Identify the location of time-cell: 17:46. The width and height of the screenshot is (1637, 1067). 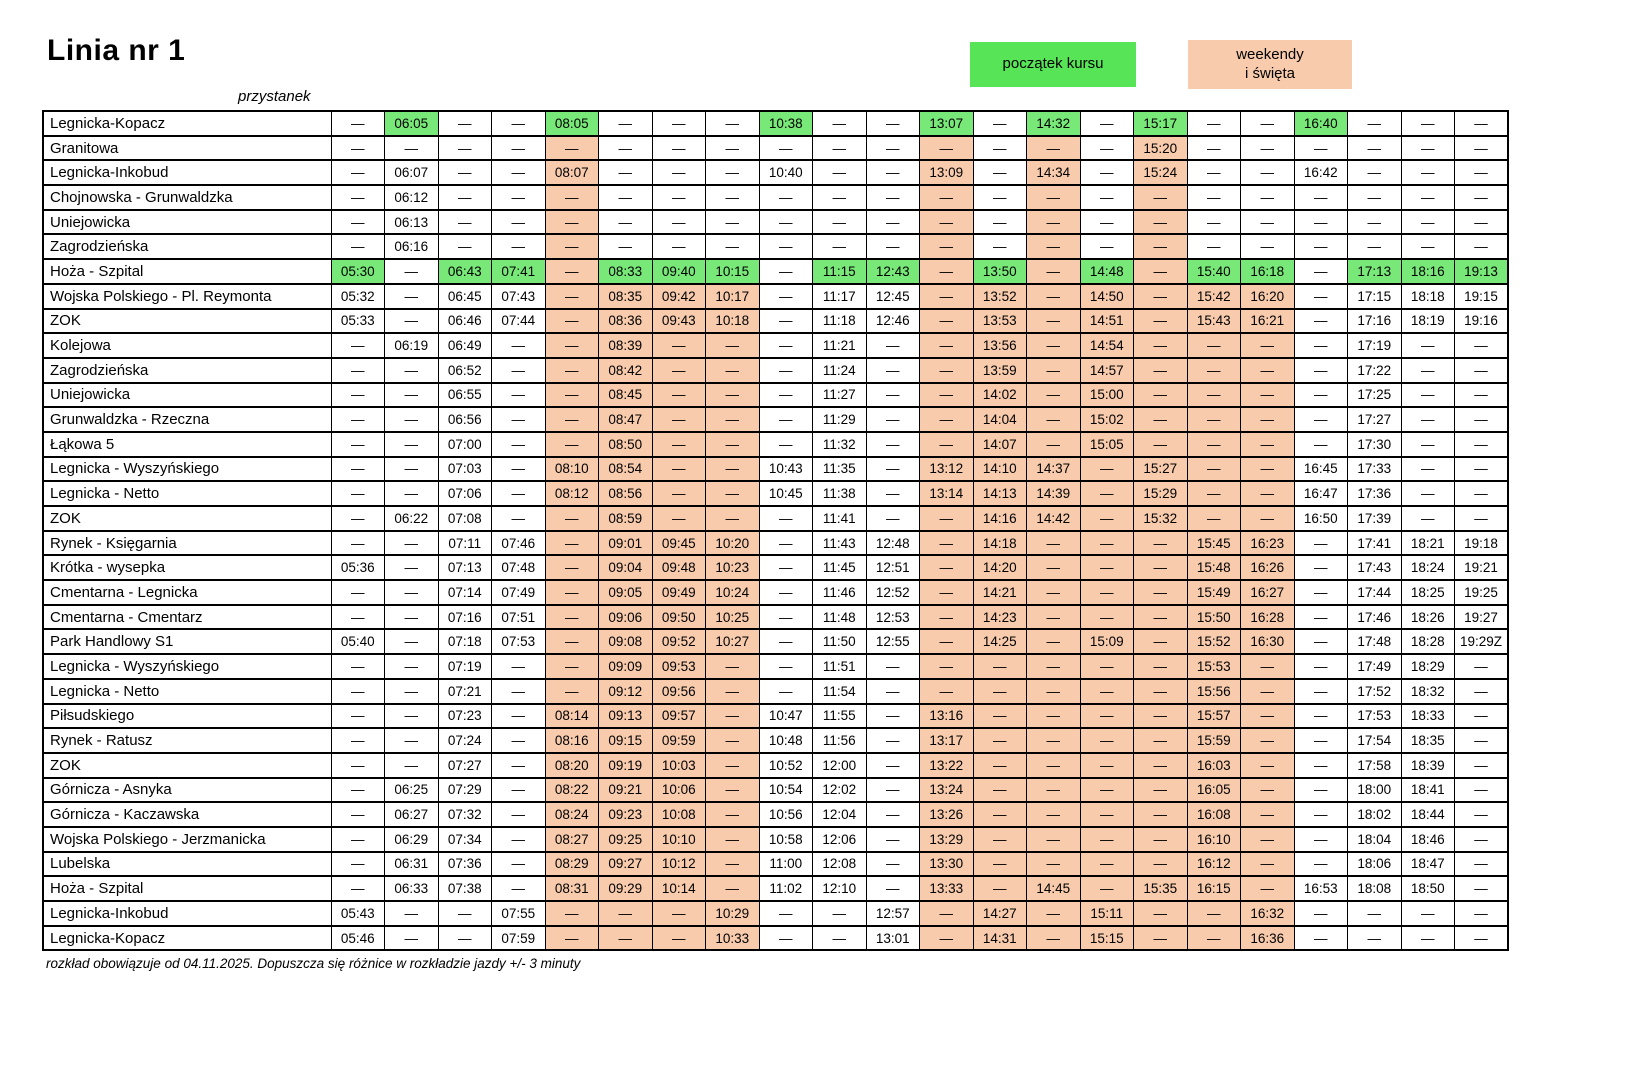
(1374, 617).